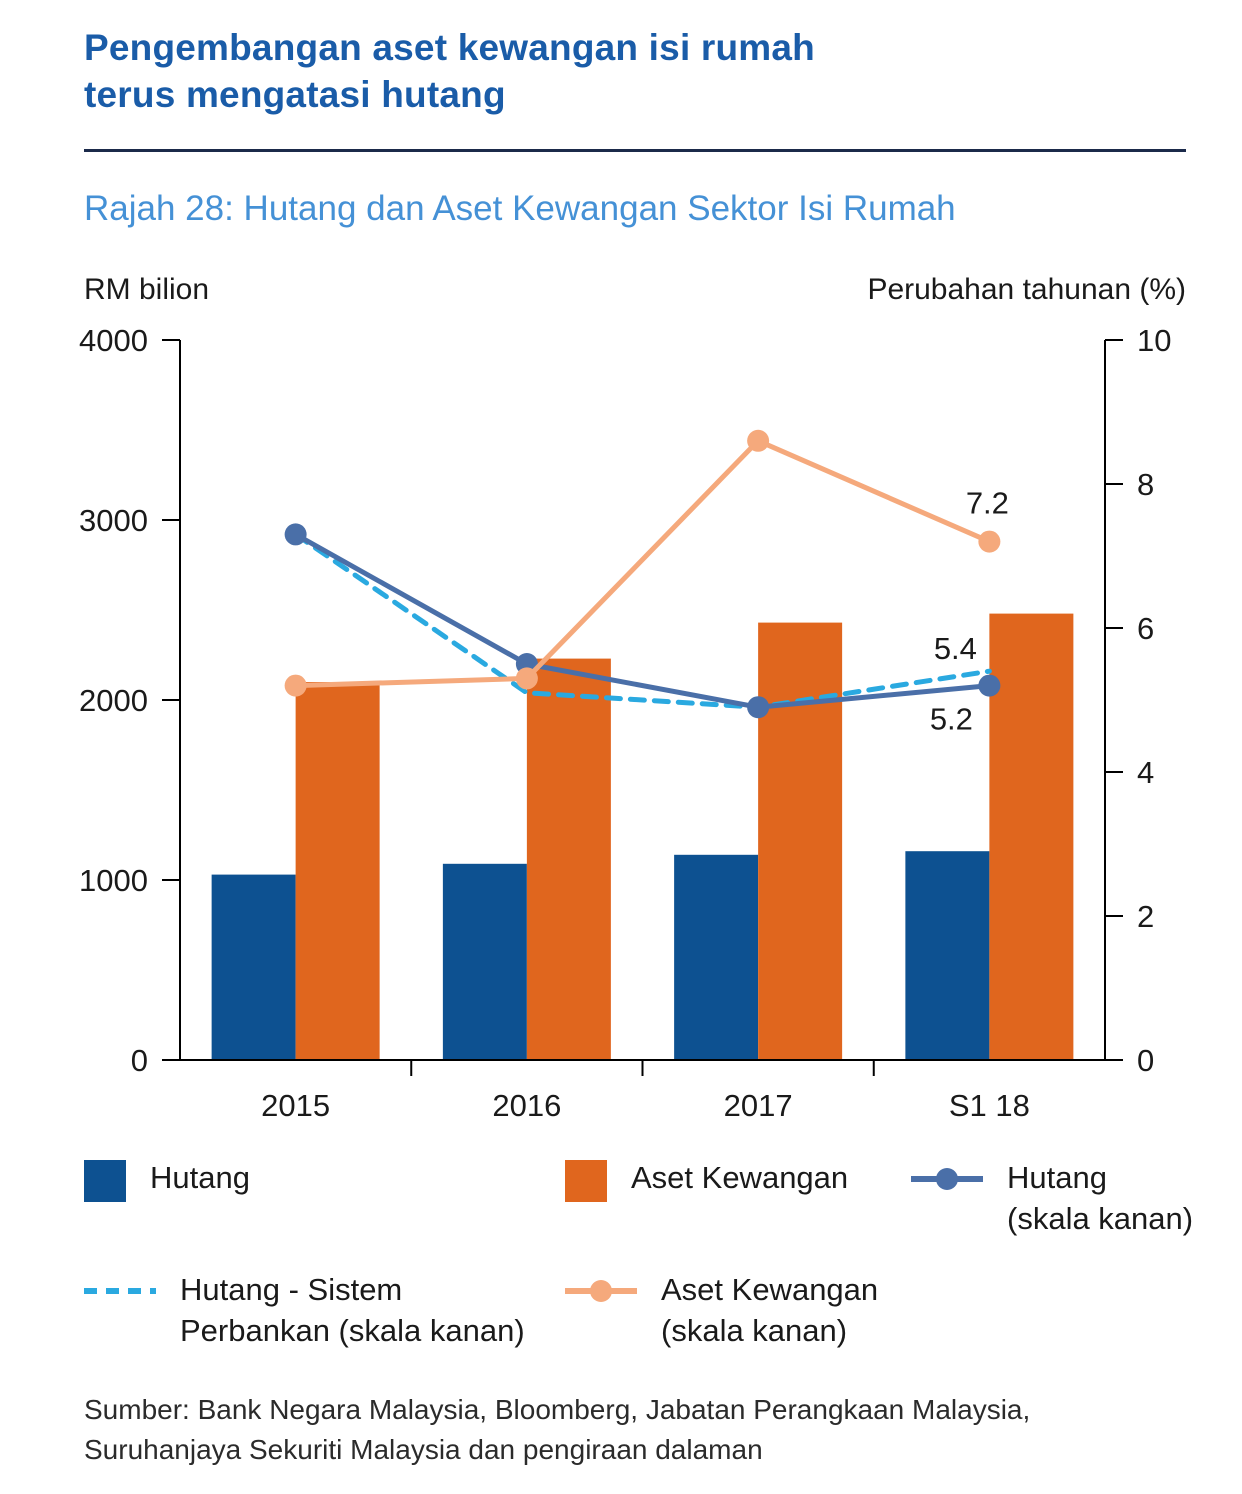 Image resolution: width=1242 pixels, height=1494 pixels. I want to click on line-aset-kewangan-skala-kanan-, so click(642, 563).